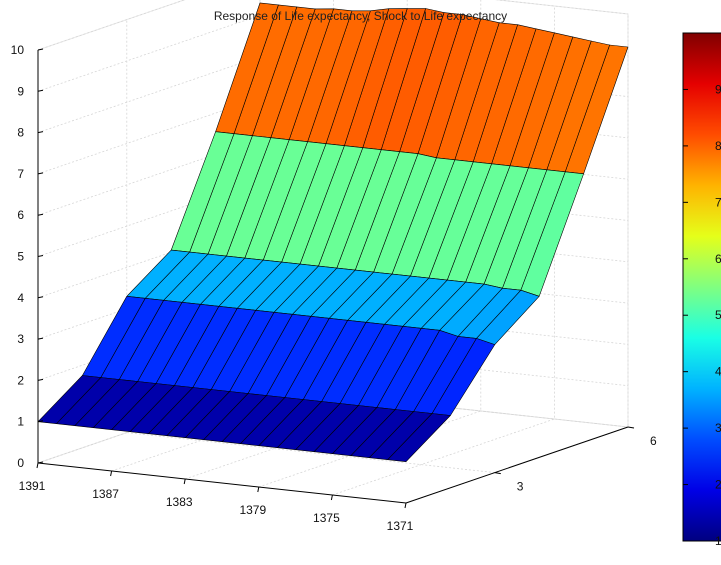  What do you see at coordinates (20, 298) in the screenshot?
I see `z-tick-label: 4` at bounding box center [20, 298].